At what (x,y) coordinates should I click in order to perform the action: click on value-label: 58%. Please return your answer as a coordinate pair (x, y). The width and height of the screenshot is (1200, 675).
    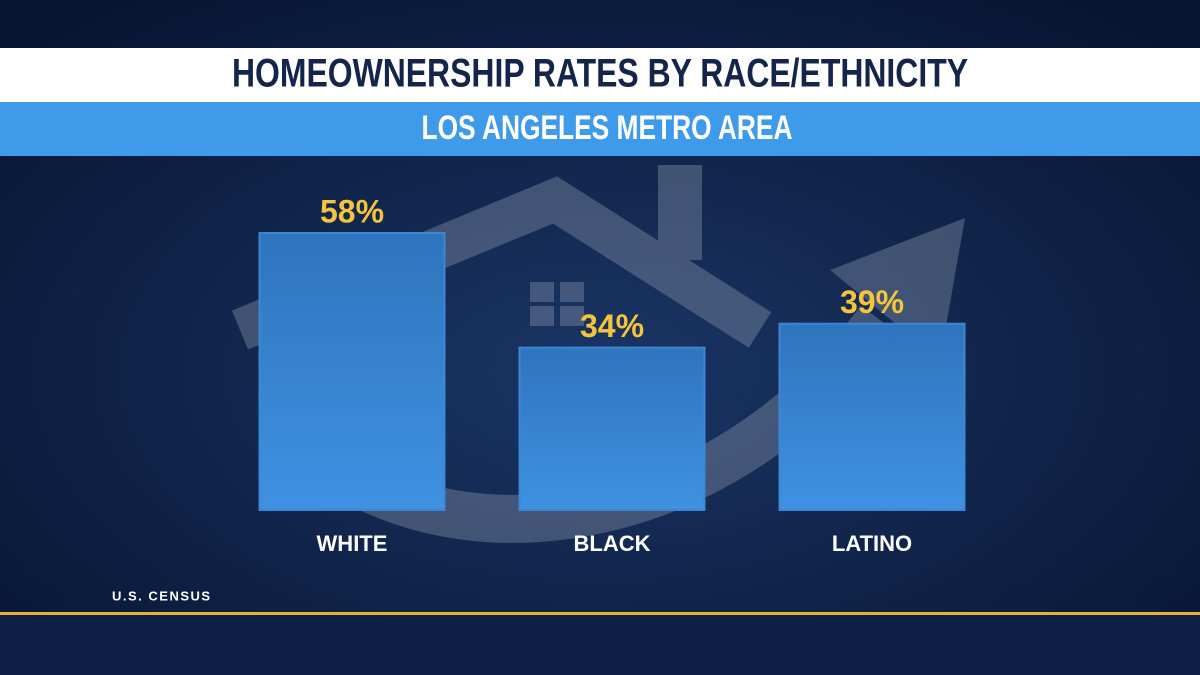
    Looking at the image, I should click on (352, 211).